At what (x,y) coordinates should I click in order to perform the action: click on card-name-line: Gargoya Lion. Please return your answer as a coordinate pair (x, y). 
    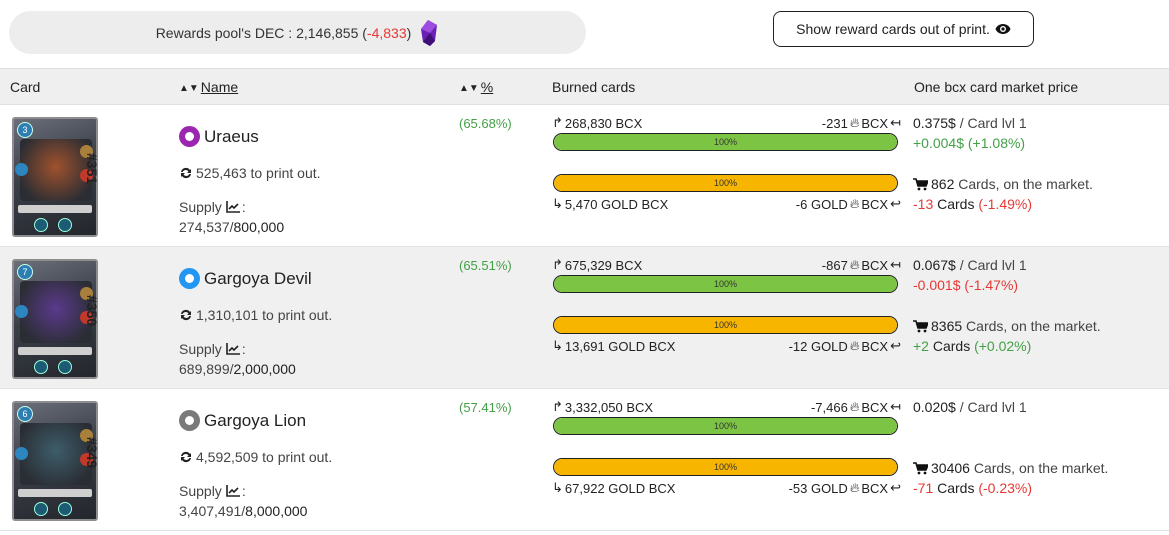
    Looking at the image, I should click on (242, 420).